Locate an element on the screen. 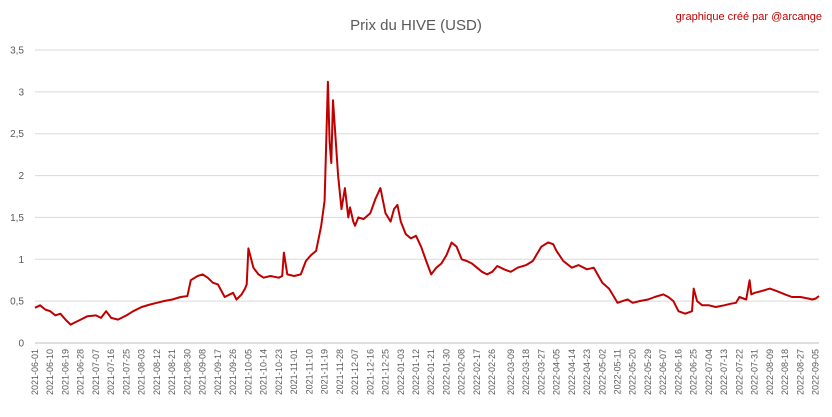 This screenshot has height=417, width=832. x-tick-label: 2021-11-28 is located at coordinates (340, 371).